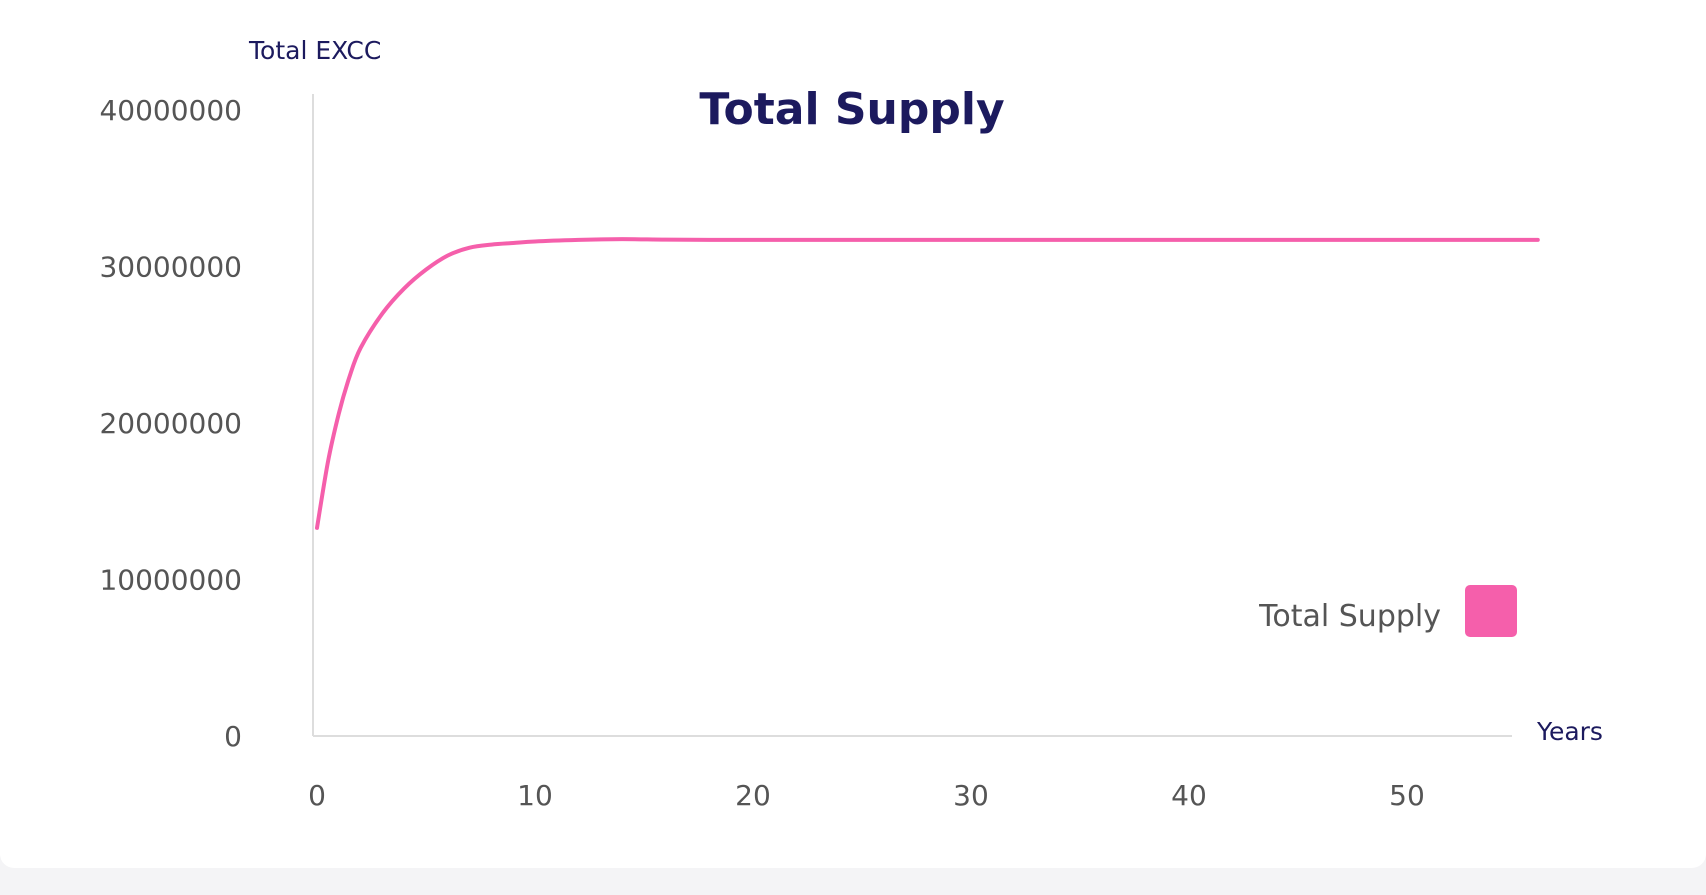 Image resolution: width=1706 pixels, height=895 pixels. What do you see at coordinates (1349, 616) in the screenshot?
I see `legend-label: Total Supply` at bounding box center [1349, 616].